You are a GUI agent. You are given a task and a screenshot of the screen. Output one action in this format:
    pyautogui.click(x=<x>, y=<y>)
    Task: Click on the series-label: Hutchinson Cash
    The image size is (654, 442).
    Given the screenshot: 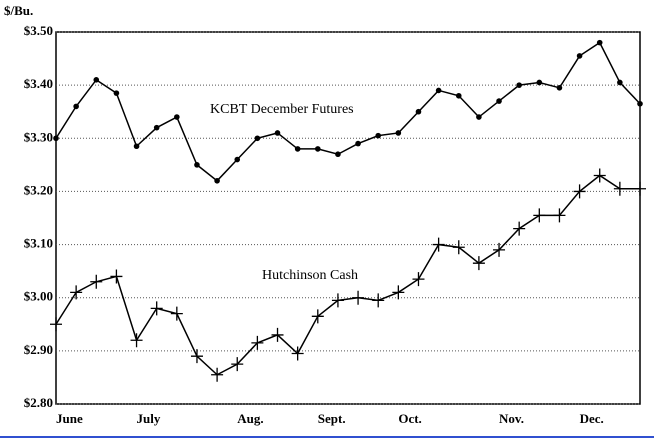 What is the action you would take?
    pyautogui.click(x=310, y=275)
    